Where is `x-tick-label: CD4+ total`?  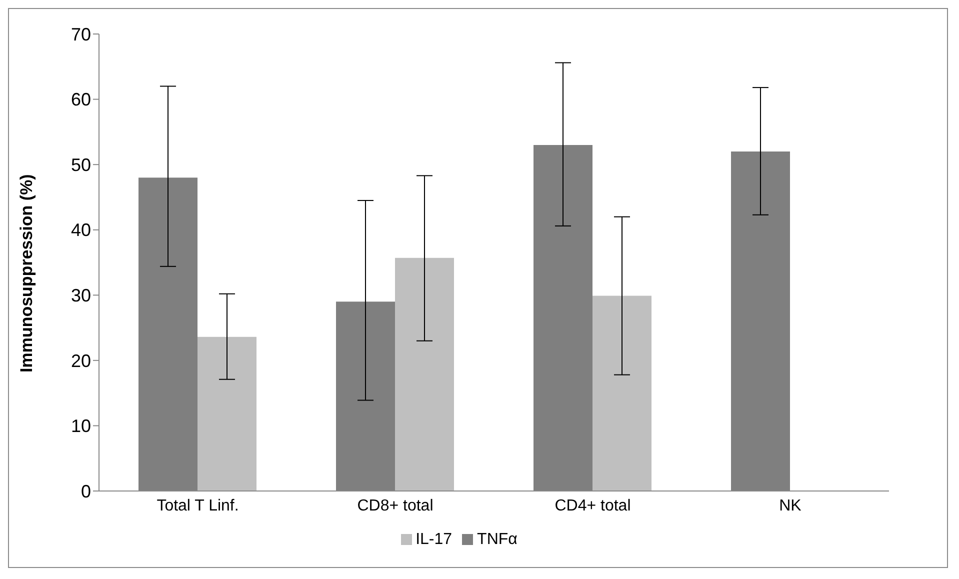 x-tick-label: CD4+ total is located at coordinates (592, 505).